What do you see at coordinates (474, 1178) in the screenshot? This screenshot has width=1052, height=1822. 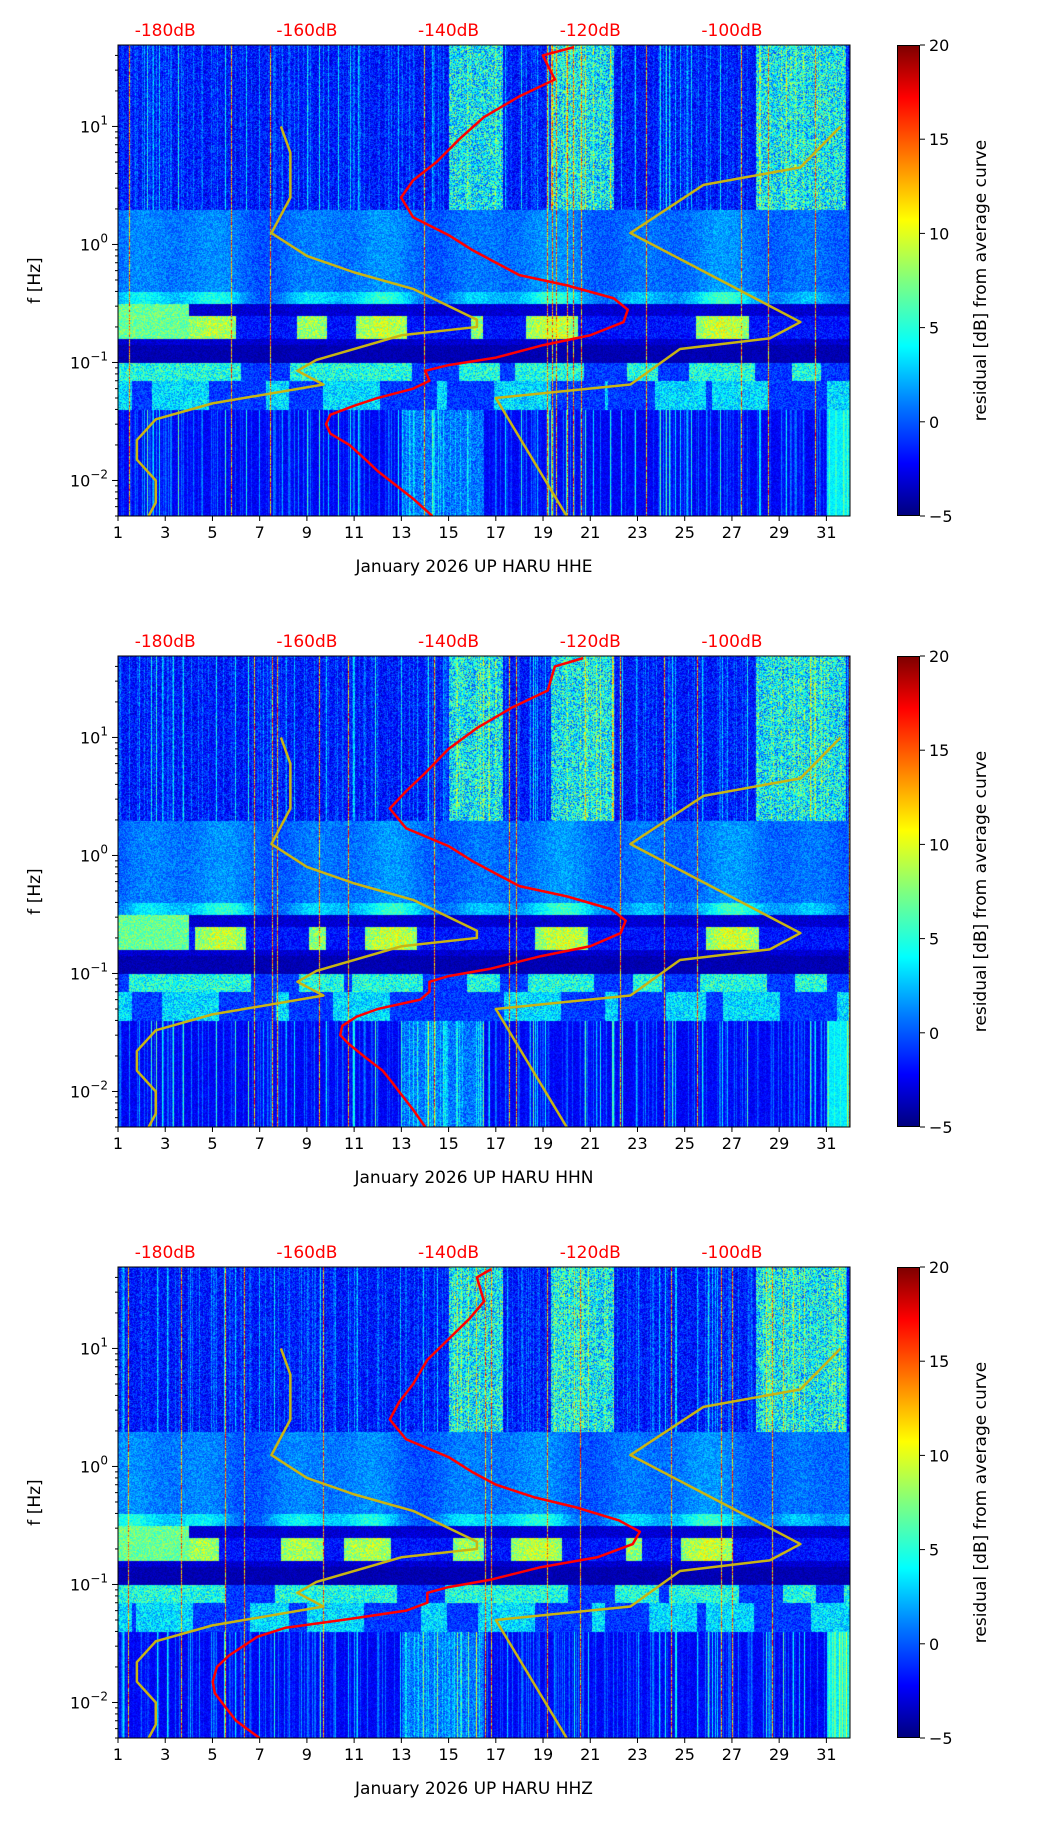 I see `x-axis-label: January 2026 UP HARU HHN` at bounding box center [474, 1178].